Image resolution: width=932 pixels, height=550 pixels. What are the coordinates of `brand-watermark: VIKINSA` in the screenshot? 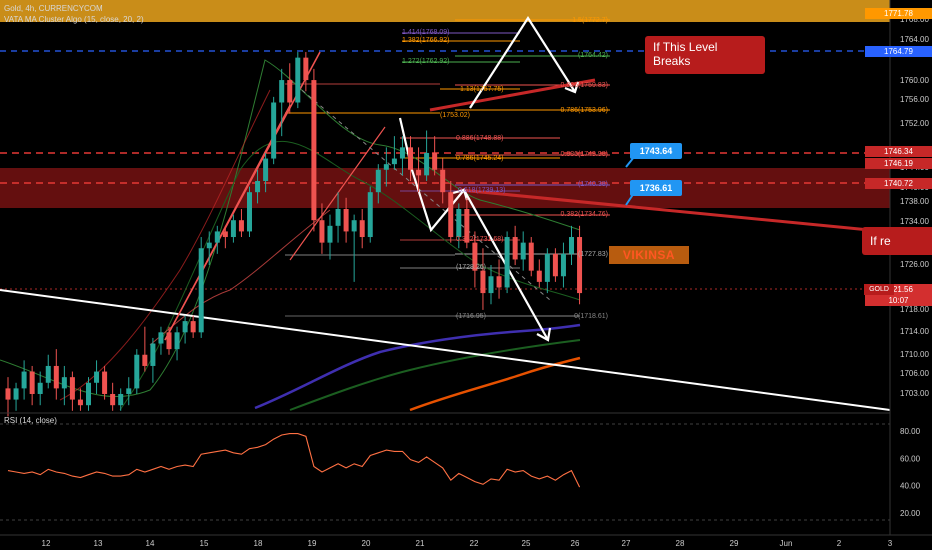 It's located at (649, 255).